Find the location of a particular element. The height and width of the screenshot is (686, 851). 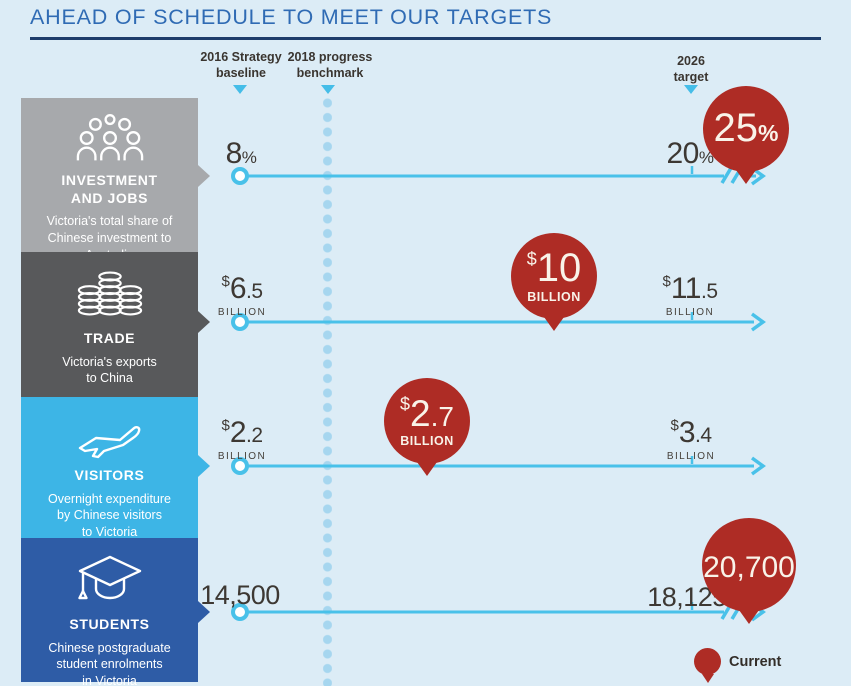

legend-current-balloon-icon is located at coordinates (707, 661).